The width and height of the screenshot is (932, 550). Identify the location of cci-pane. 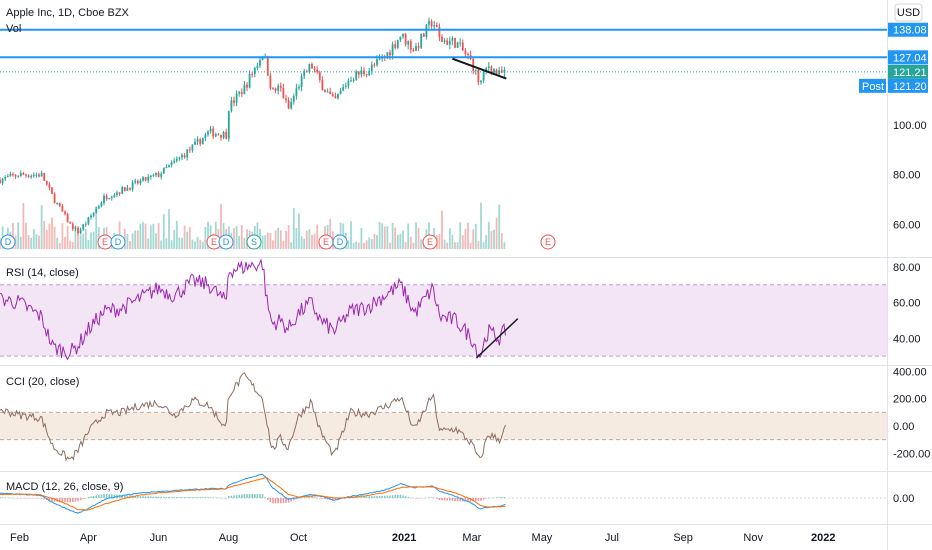
(253, 417).